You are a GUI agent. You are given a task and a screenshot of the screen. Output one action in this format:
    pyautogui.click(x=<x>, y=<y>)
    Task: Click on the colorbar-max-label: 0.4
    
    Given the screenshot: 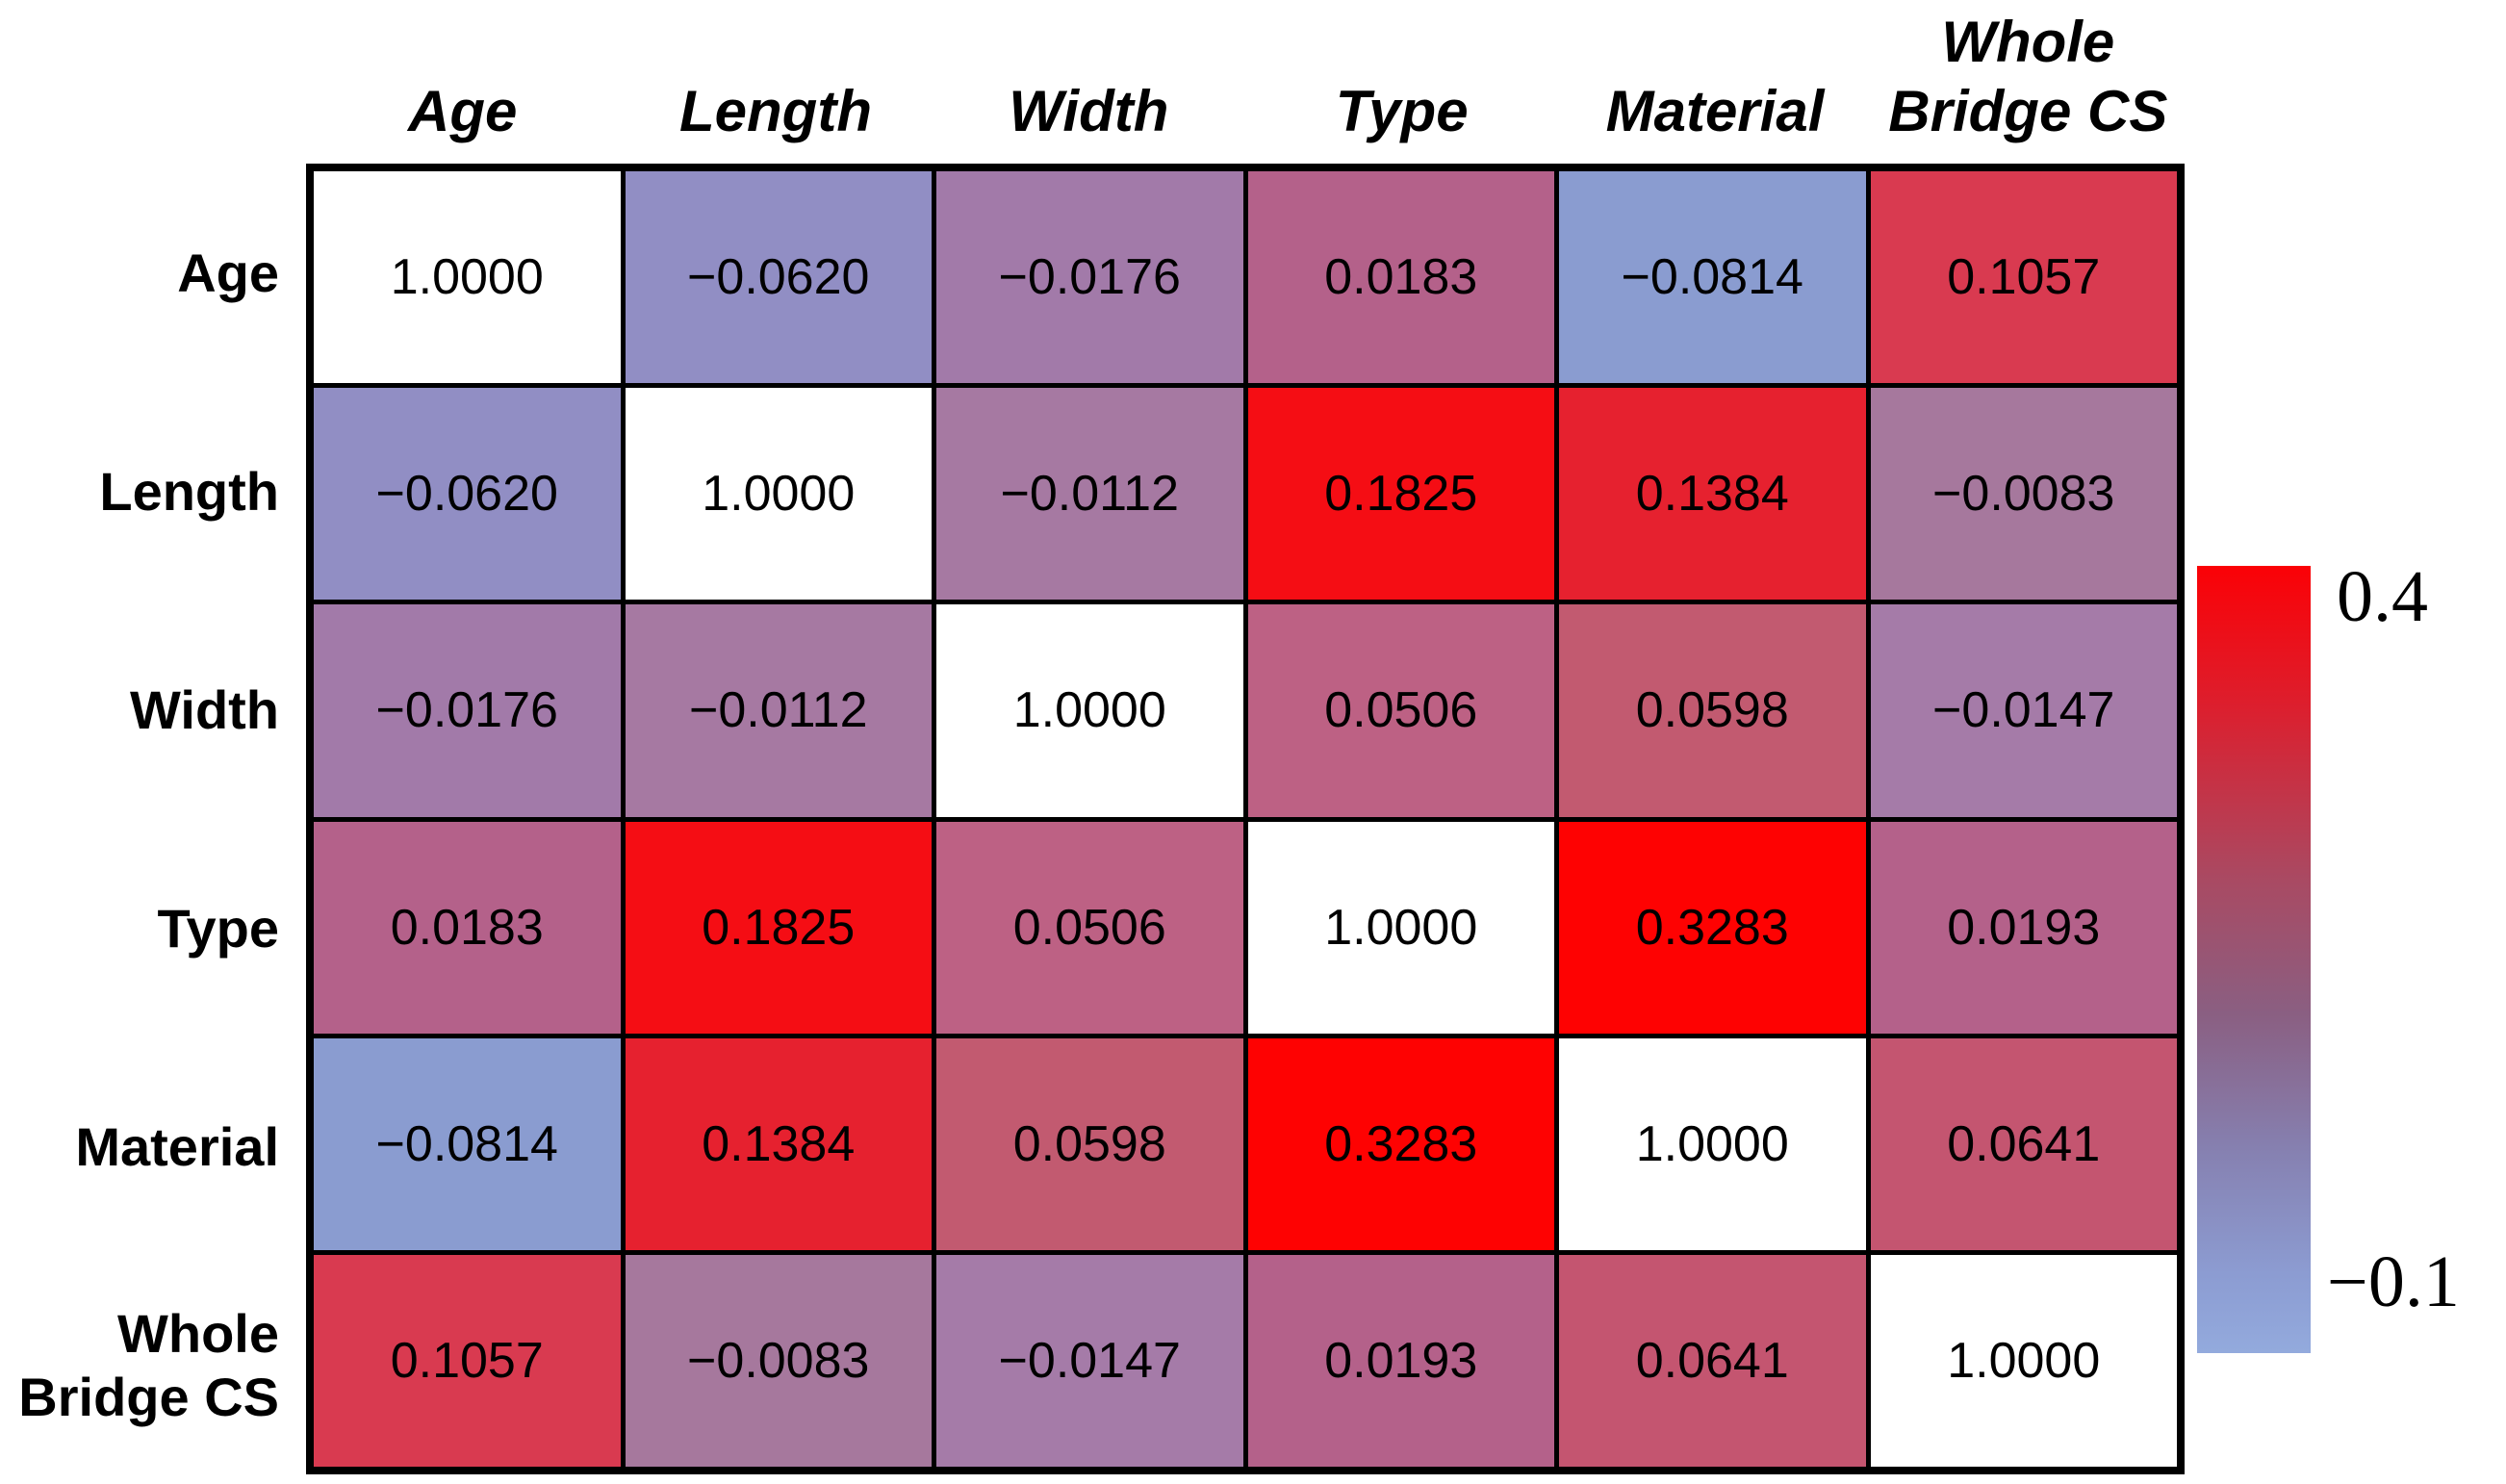 What is the action you would take?
    pyautogui.click(x=2382, y=596)
    